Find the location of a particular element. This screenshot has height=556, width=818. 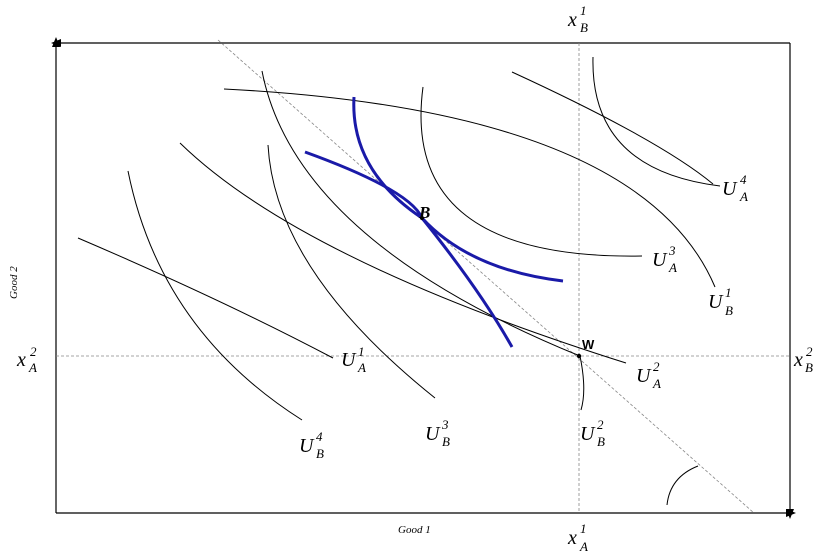

ub4-curve is located at coordinates (215, 295).